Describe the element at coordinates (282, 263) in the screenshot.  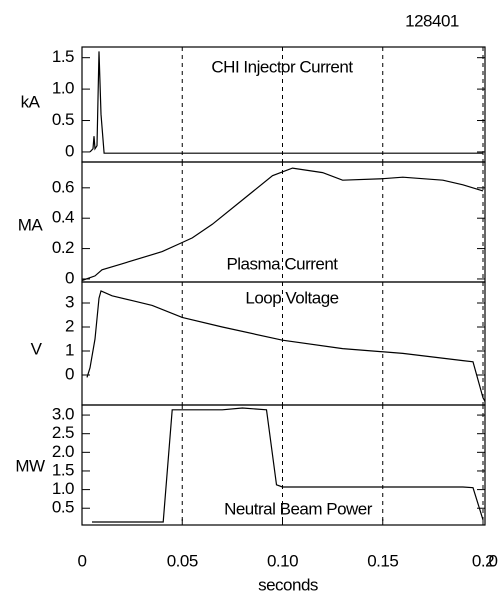
I see `panel-title: Plasma Current` at that location.